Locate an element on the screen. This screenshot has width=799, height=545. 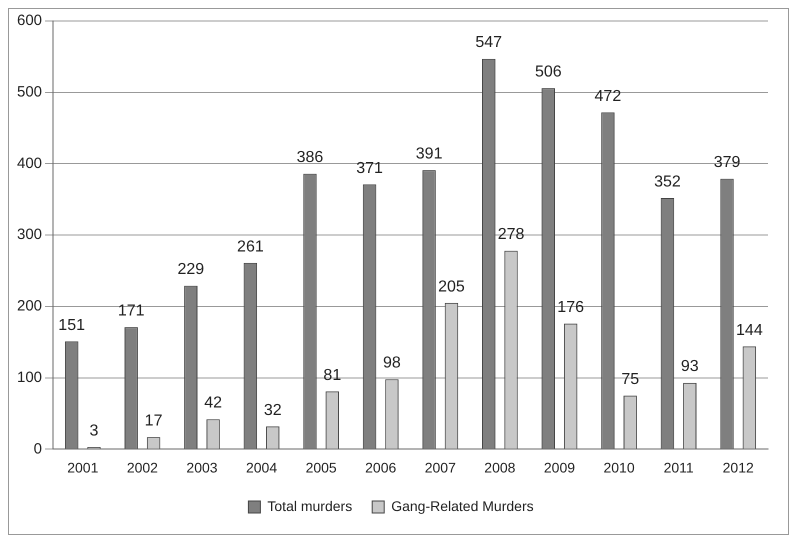
y-tick-label: 400 is located at coordinates (29, 163).